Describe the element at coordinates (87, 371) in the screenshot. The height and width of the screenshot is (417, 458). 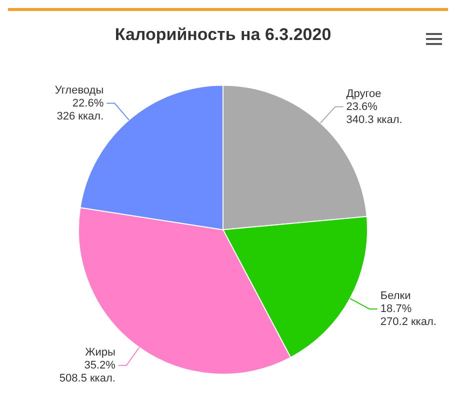
I see `data-label: 35.2% 508.5 ккал.` at that location.